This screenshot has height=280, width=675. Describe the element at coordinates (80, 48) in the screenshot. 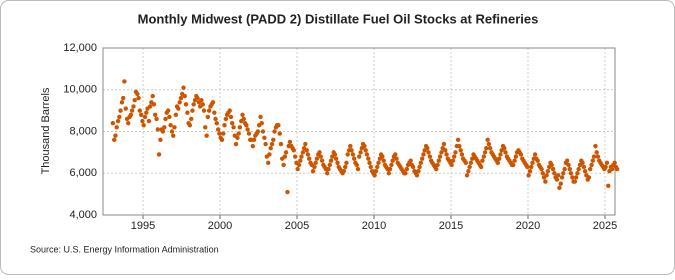

I see `y-tick-label: 12,000` at that location.